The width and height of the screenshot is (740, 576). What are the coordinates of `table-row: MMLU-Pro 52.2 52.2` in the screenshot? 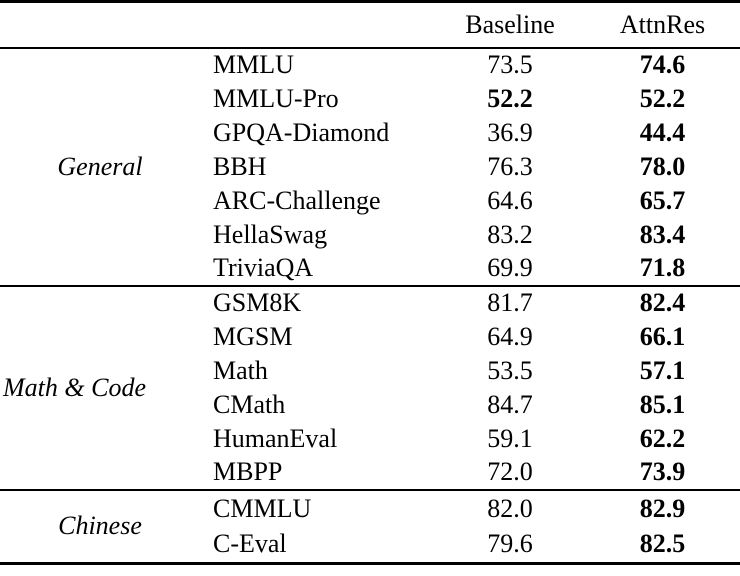 It's located at (370, 99).